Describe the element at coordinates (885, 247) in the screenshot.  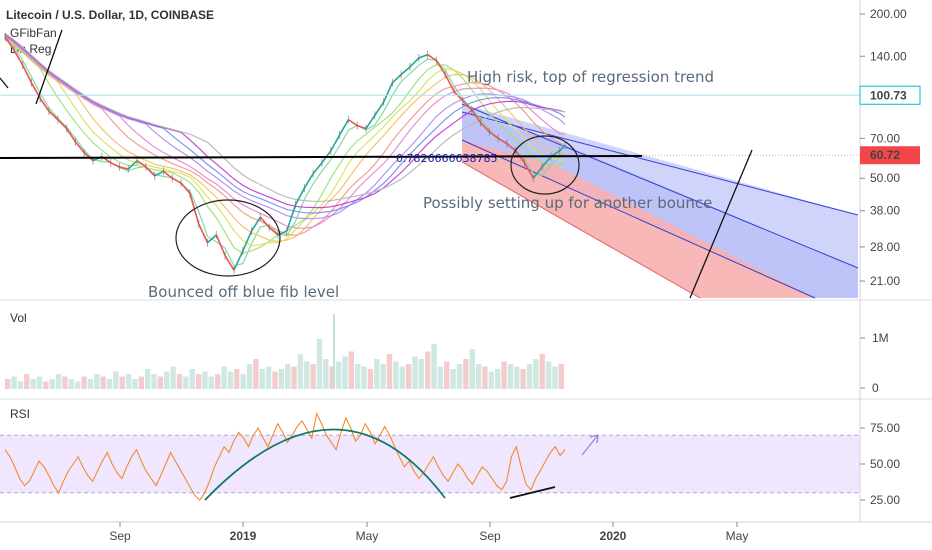
I see `price-tick-label: 28.00` at that location.